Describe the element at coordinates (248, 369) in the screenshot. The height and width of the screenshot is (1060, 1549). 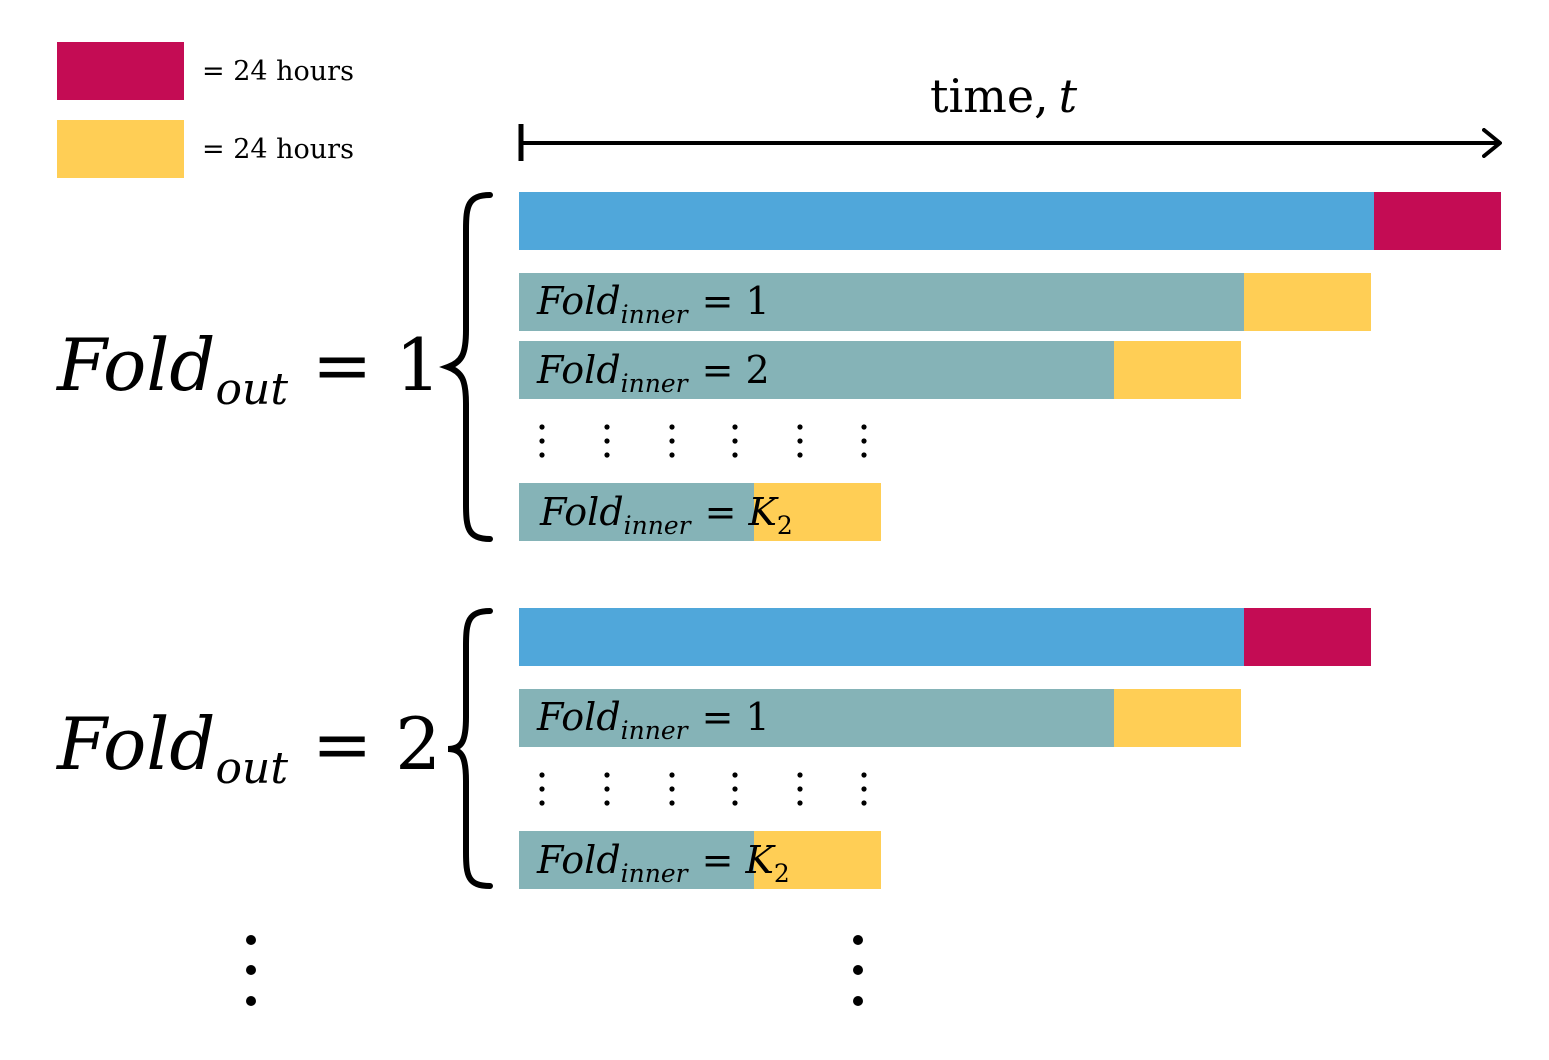
I see `outer-fold-label: Foldout = 1` at that location.